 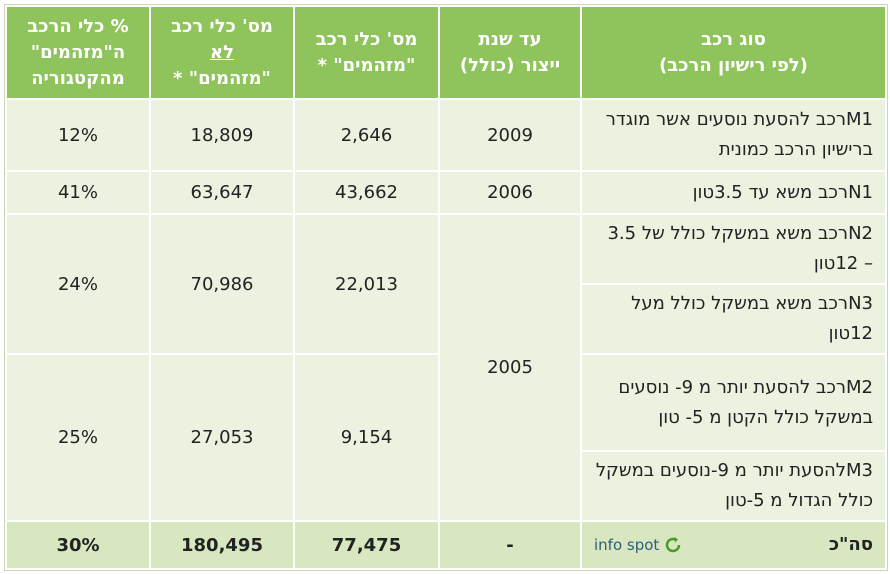 I want to click on header-line: ה"מזהמים", so click(x=78, y=52).